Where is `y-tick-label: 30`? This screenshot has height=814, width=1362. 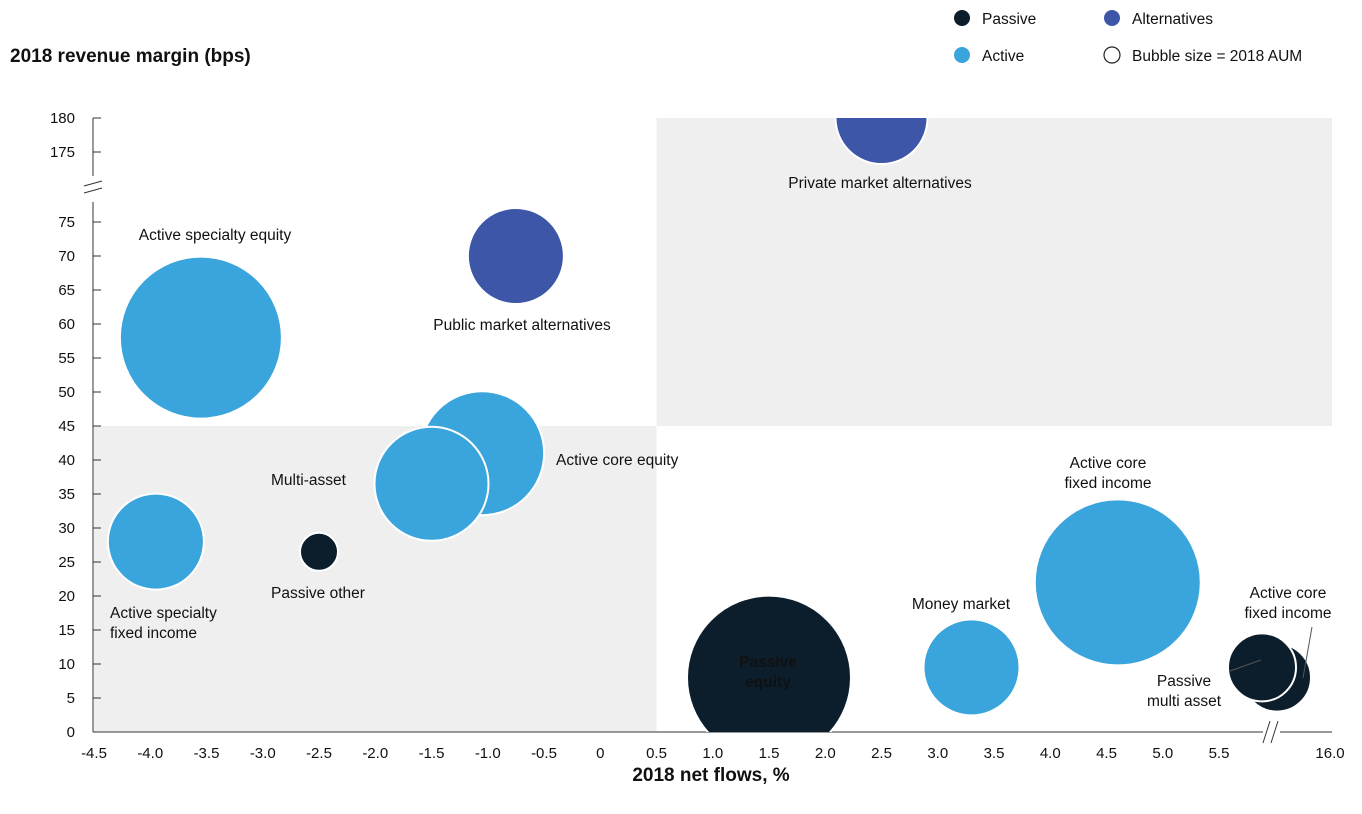 y-tick-label: 30 is located at coordinates (66, 528).